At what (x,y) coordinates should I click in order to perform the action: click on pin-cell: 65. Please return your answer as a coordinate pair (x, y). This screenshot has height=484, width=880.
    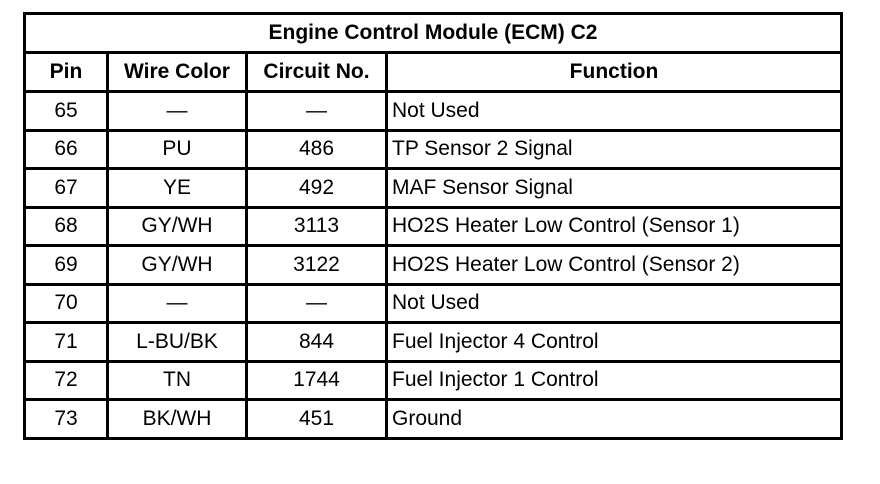
    Looking at the image, I should click on (66, 111).